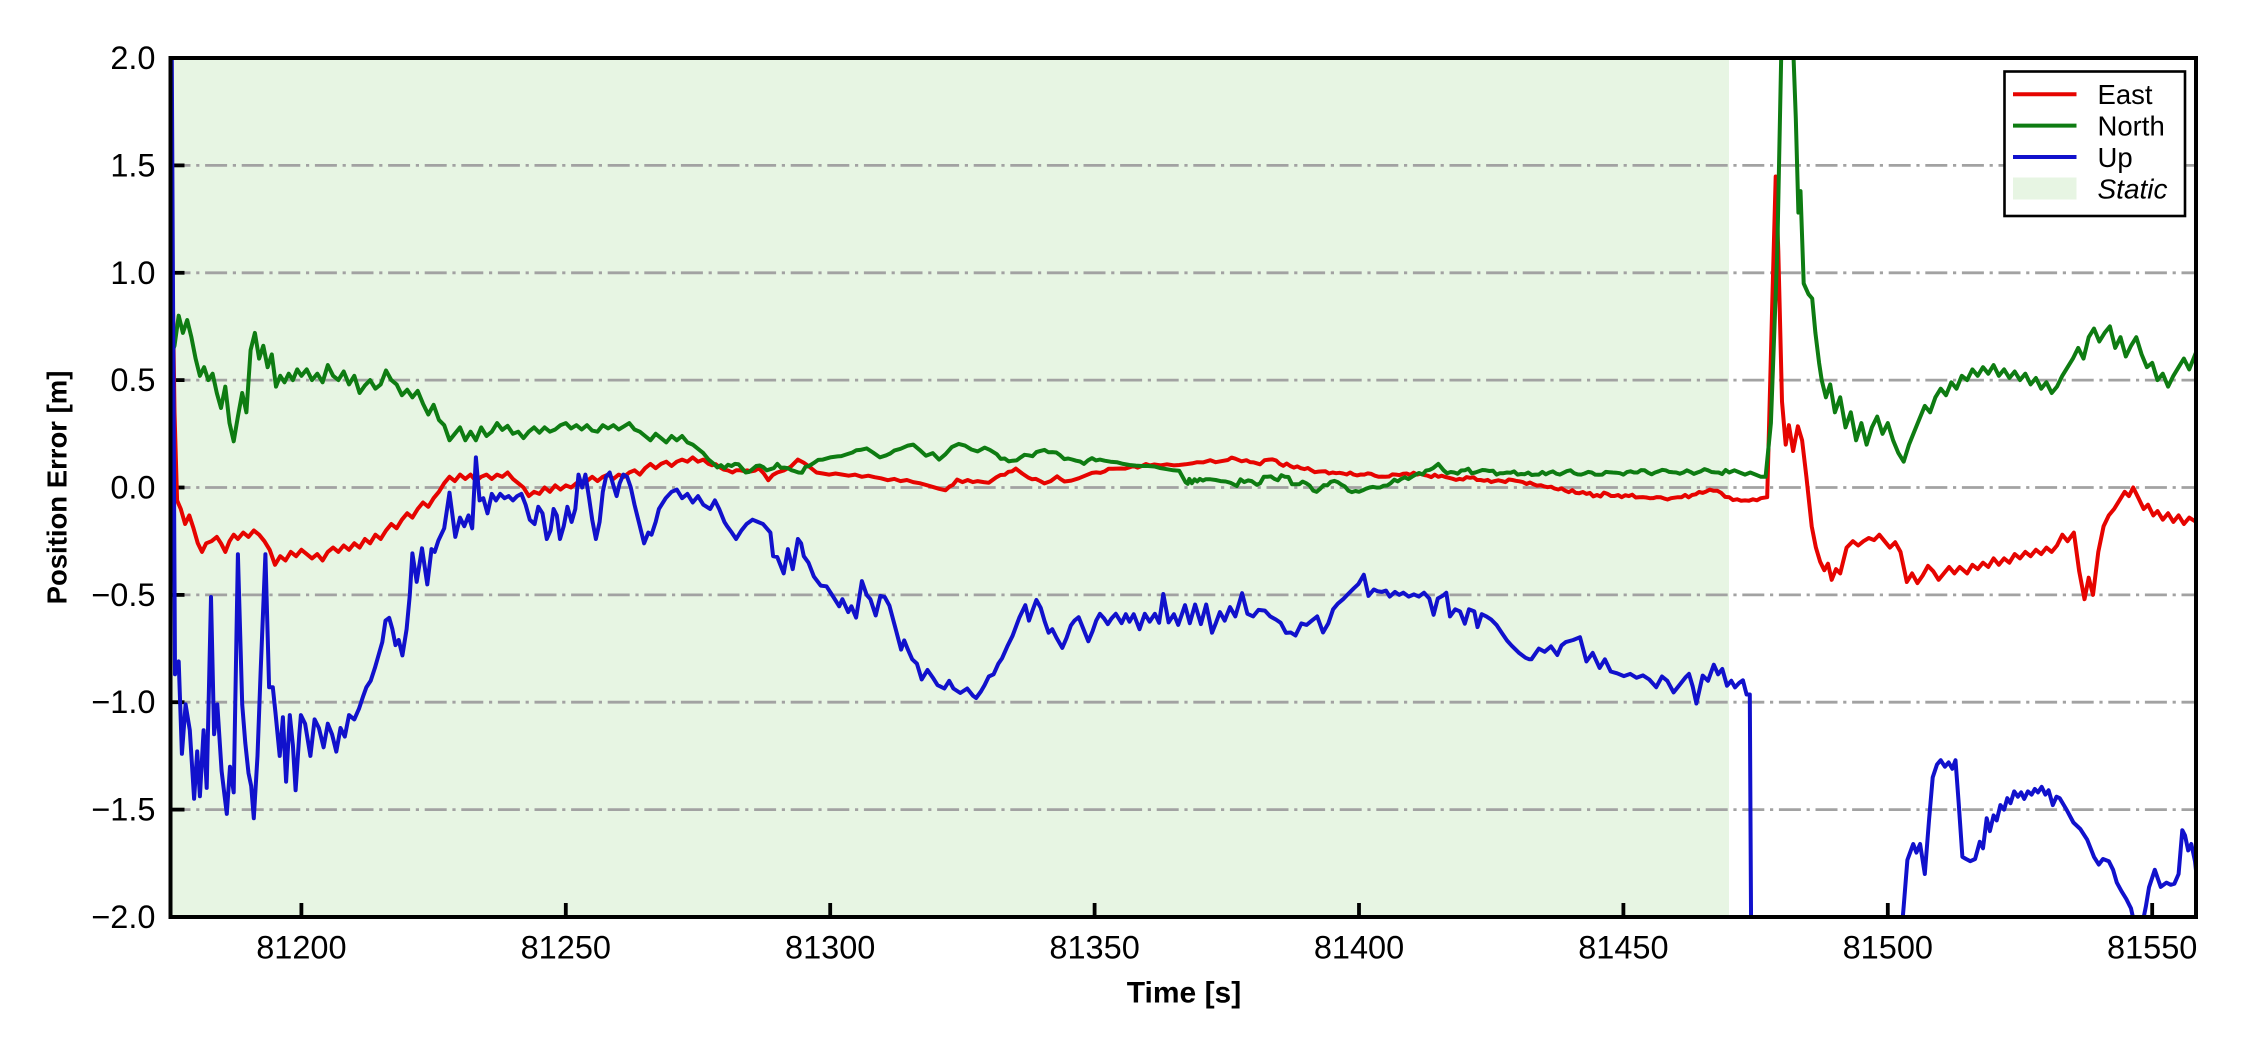  What do you see at coordinates (123, 595) in the screenshot?
I see `svg-text: −0.5` at bounding box center [123, 595].